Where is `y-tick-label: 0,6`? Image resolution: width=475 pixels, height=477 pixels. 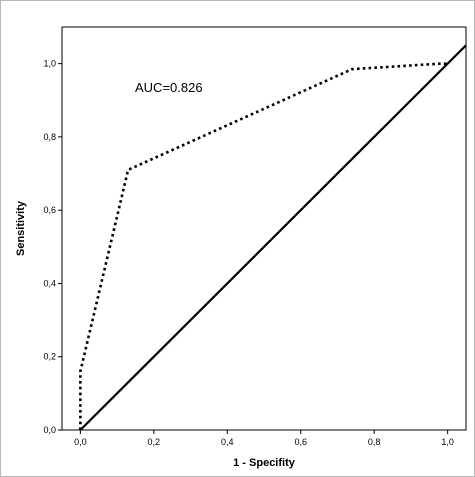
y-tick-label: 0,6 is located at coordinates (49, 210).